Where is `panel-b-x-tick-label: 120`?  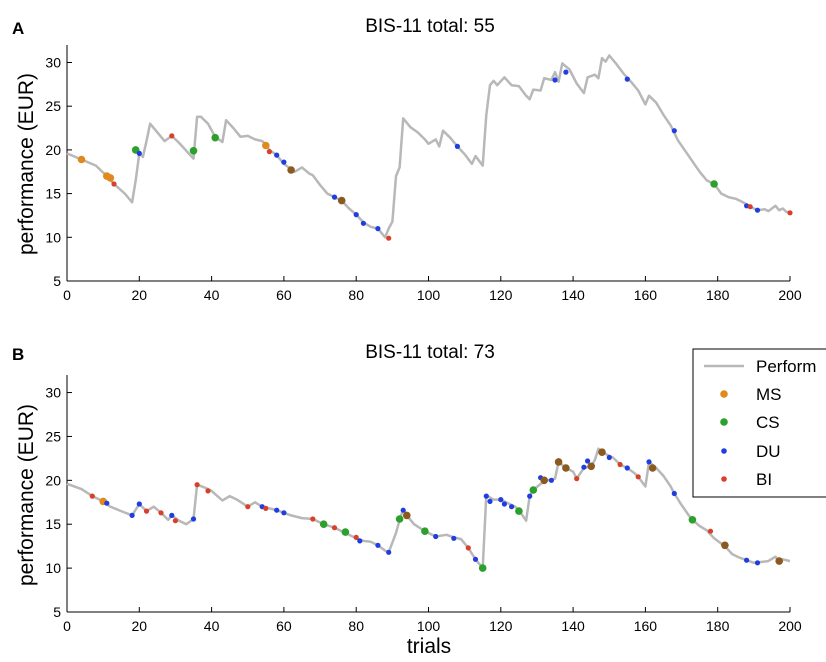
panel-b-x-tick-label: 120 is located at coordinates (501, 626).